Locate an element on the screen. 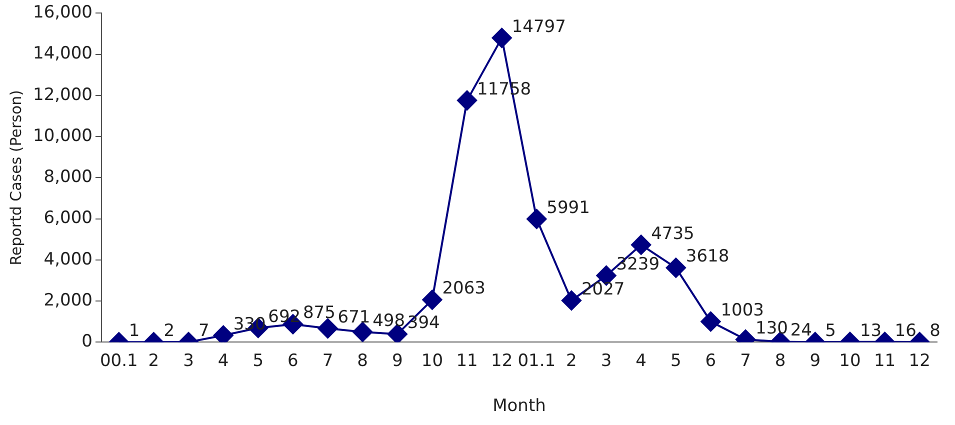 The image size is (955, 425). y-tick-label: 4,000 is located at coordinates (68, 259).